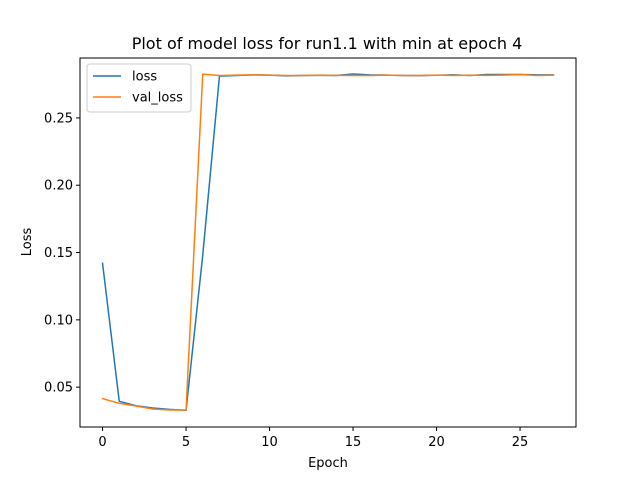 The width and height of the screenshot is (640, 480). Describe the element at coordinates (520, 442) in the screenshot. I see `x-tick-label: 25` at that location.